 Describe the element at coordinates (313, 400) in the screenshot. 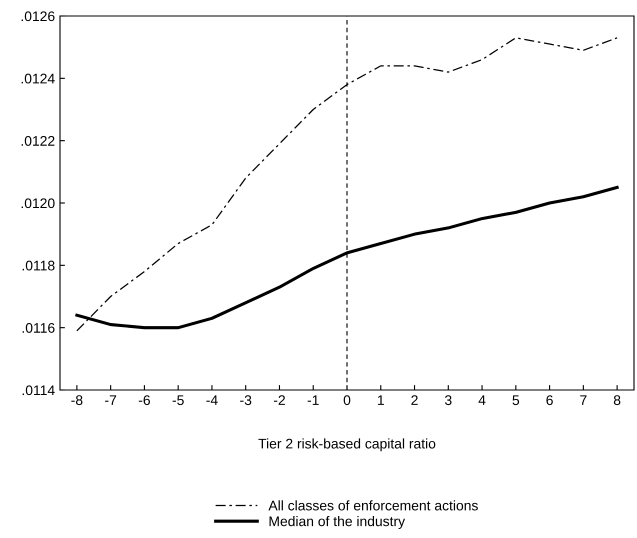

I see `x-tick-label: -1` at that location.